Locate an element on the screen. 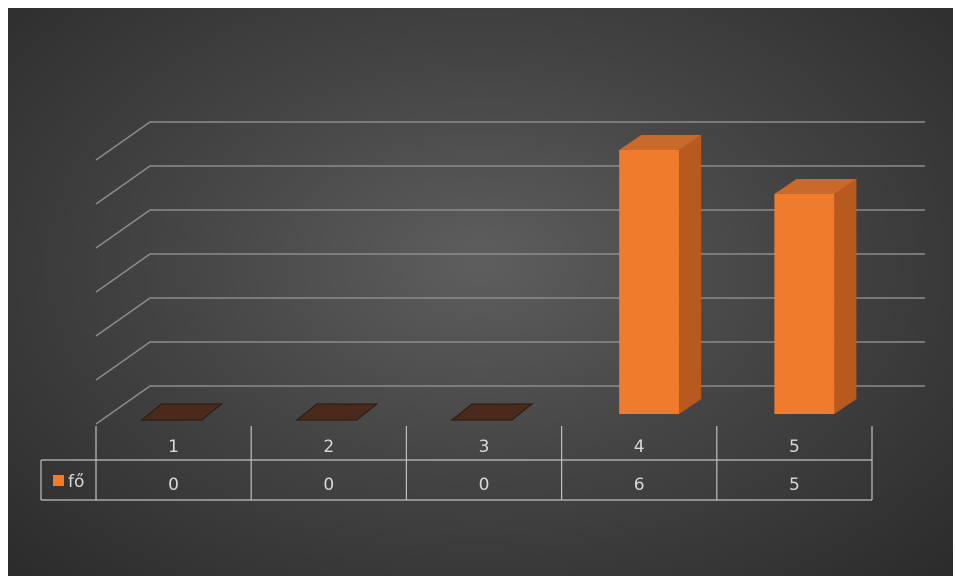  data-table: 1 0 2 0 3 0 4 6 5 5 fő is located at coordinates (456, 463).